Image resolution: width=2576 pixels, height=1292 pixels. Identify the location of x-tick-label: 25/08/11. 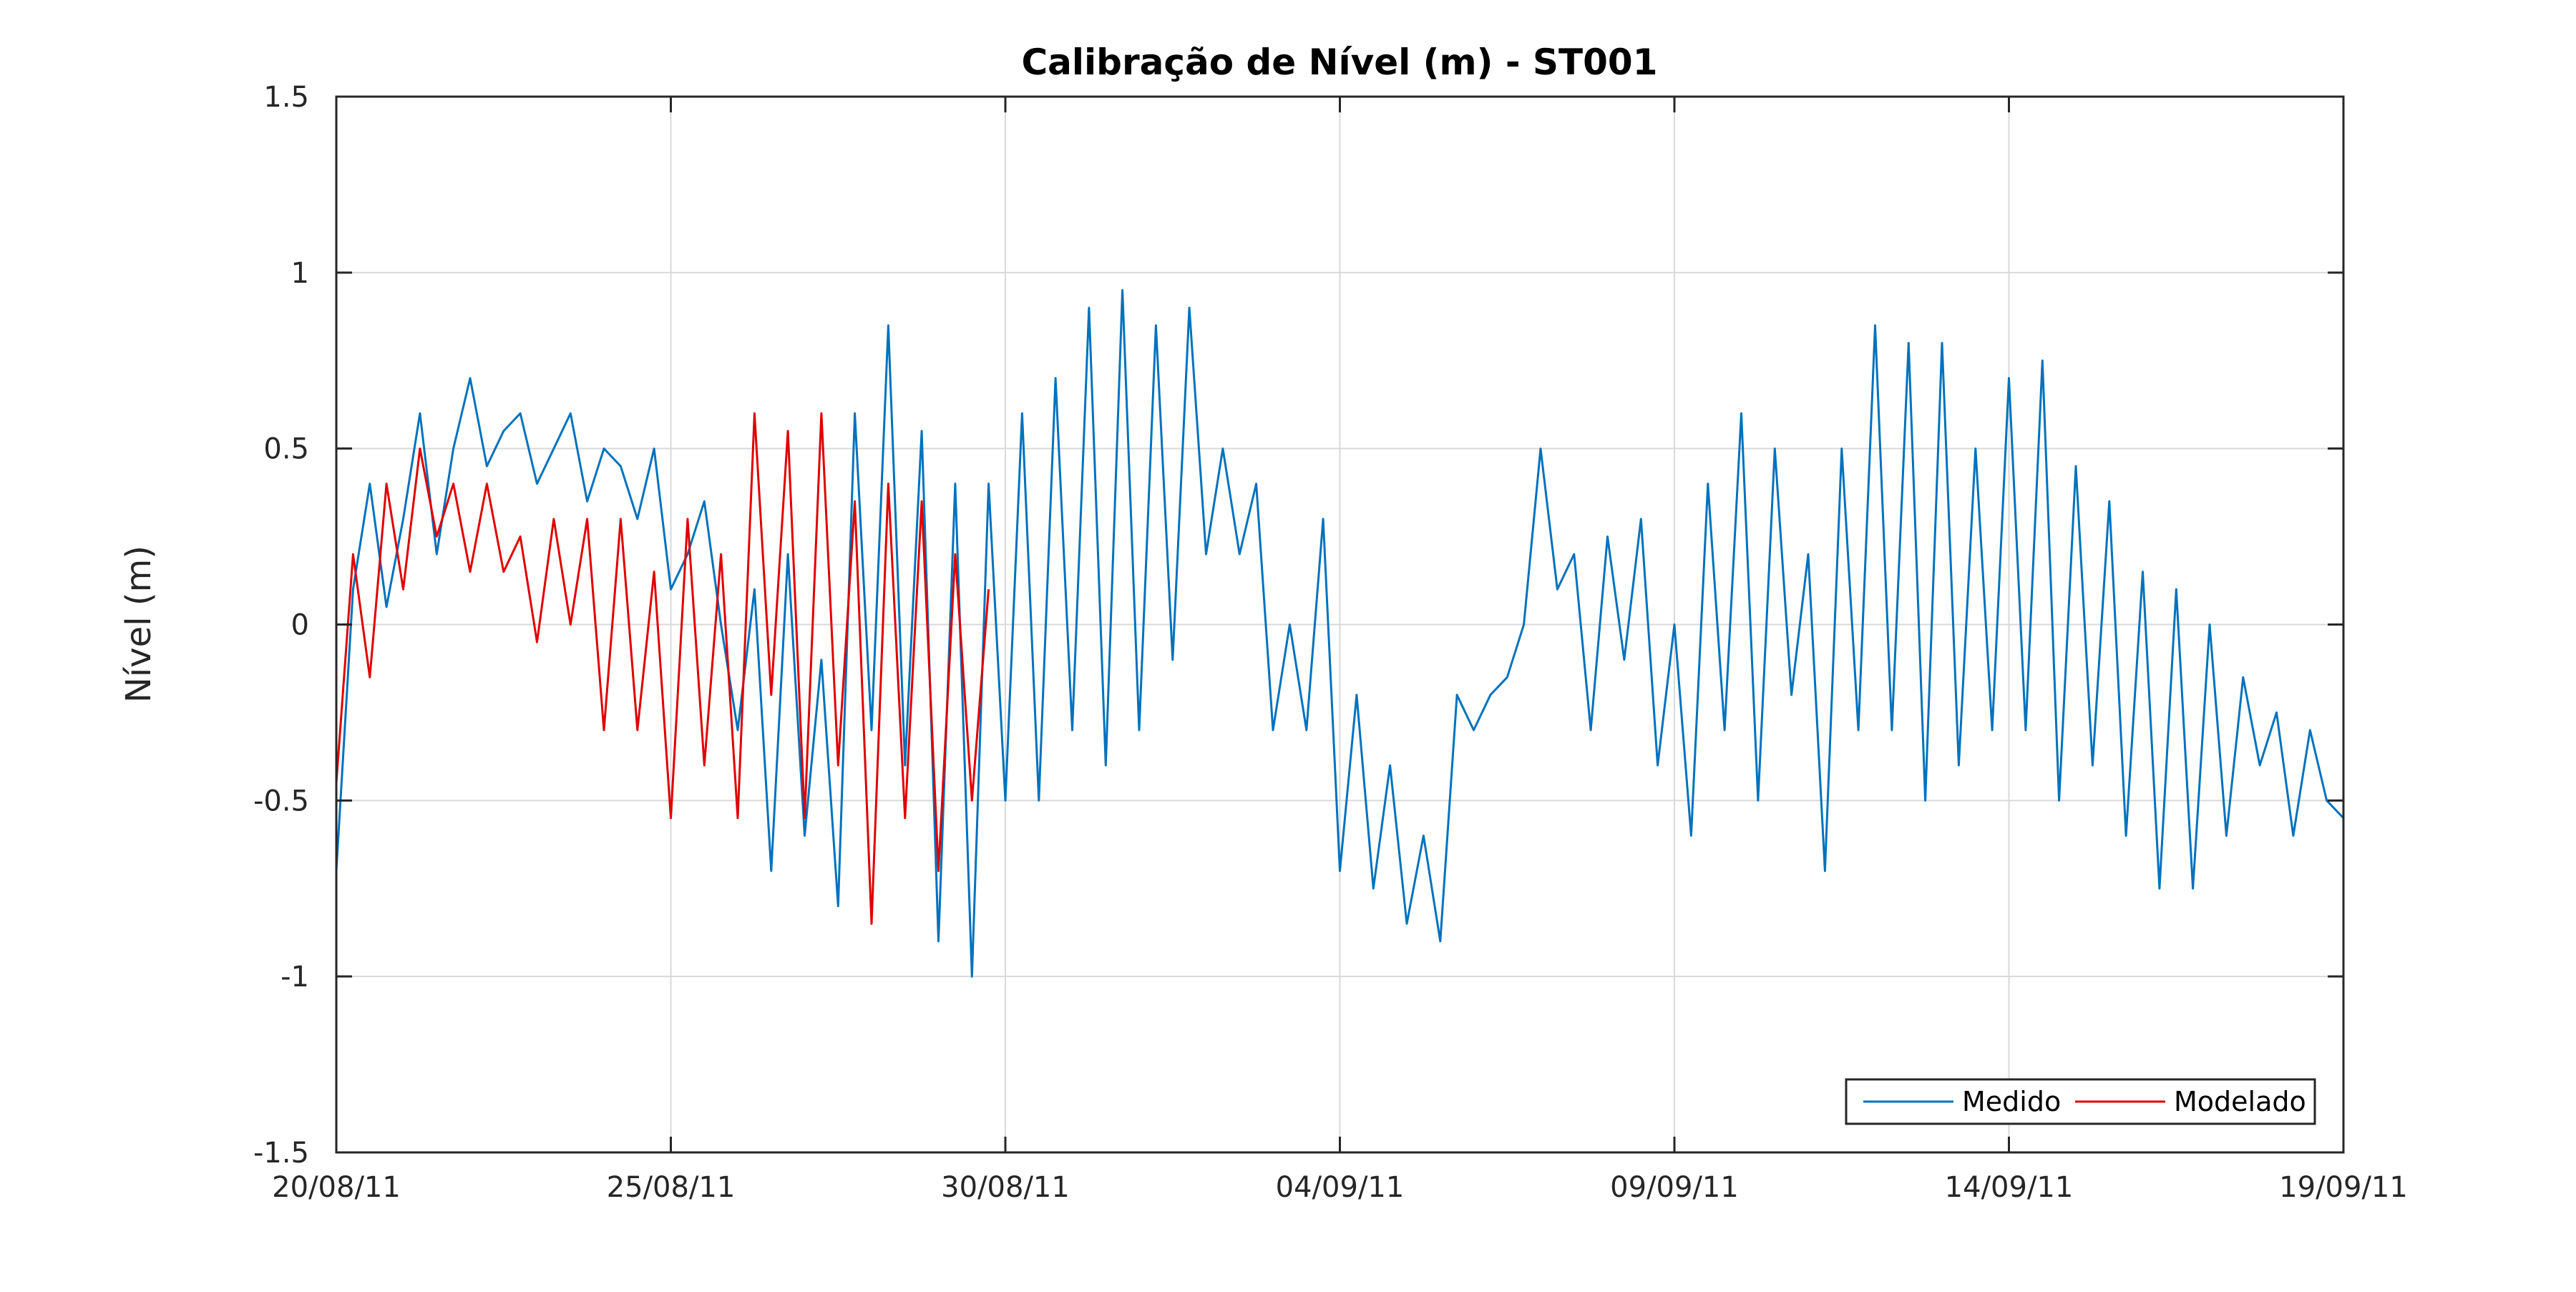
(671, 1187).